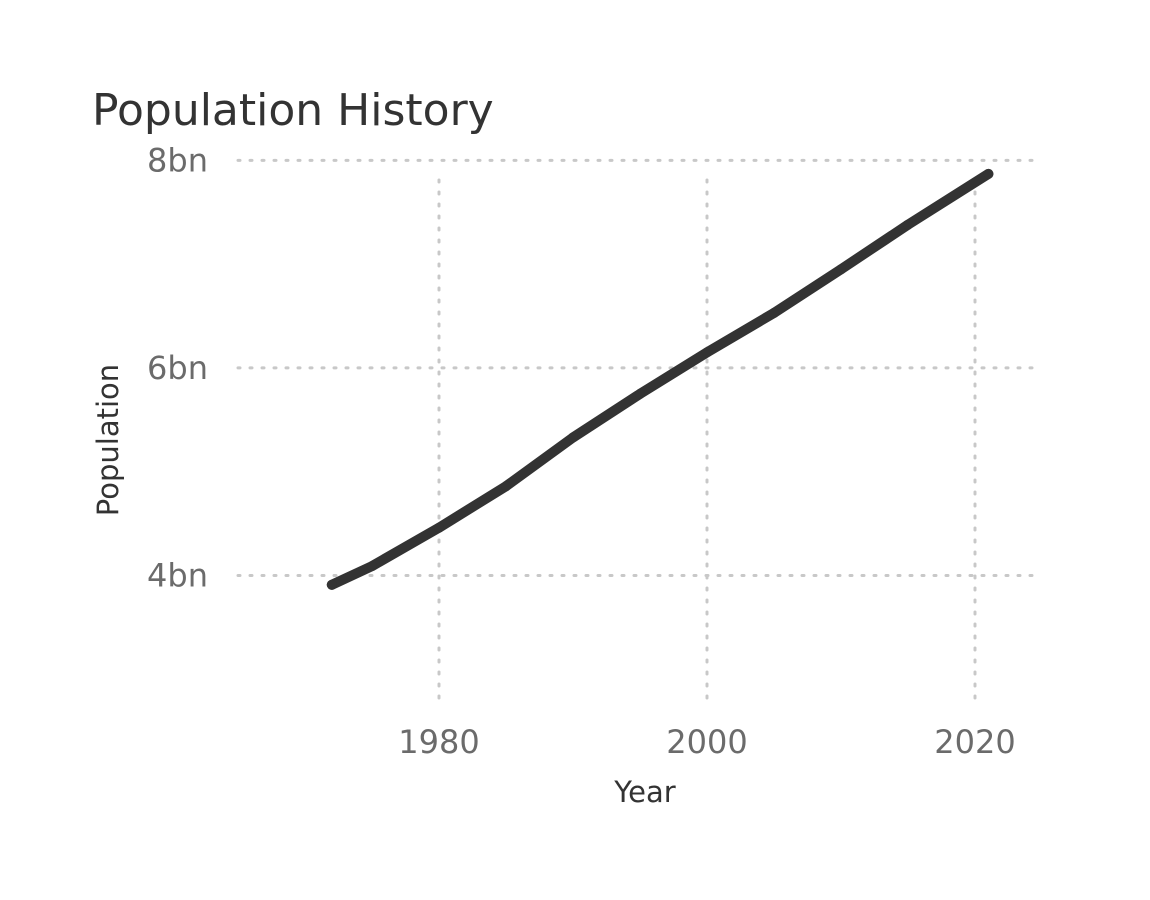 This screenshot has height=900, width=1150. I want to click on y-tick-label: 6bn, so click(177, 368).